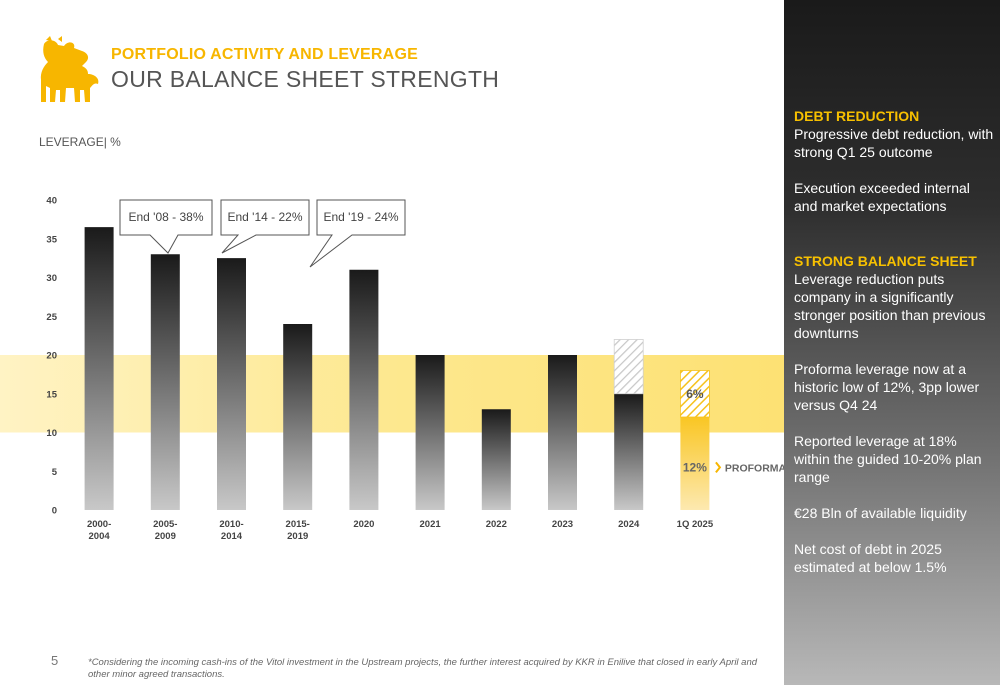  I want to click on y-axis-label: LEVERAGE| %, so click(80, 142).